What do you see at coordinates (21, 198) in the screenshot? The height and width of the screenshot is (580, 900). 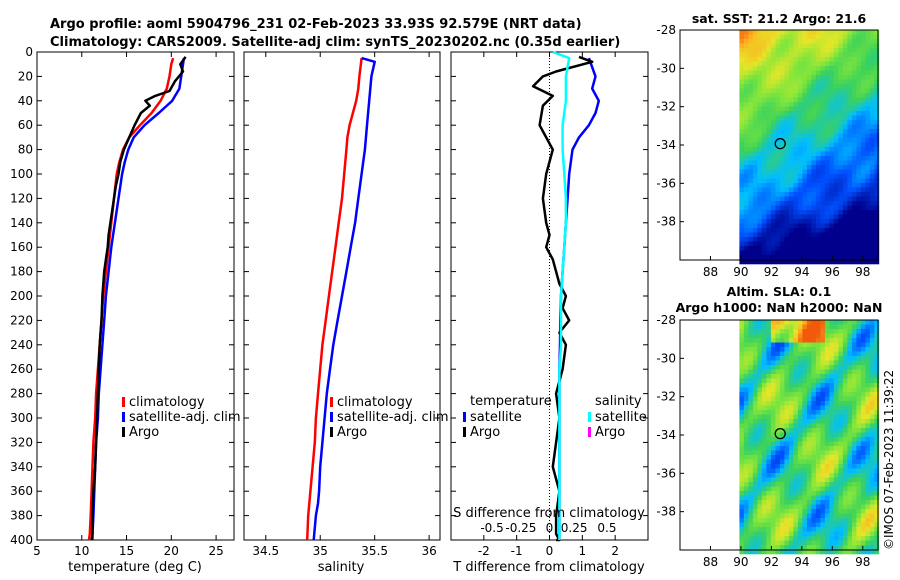 I see `y-tick-label: 120` at bounding box center [21, 198].